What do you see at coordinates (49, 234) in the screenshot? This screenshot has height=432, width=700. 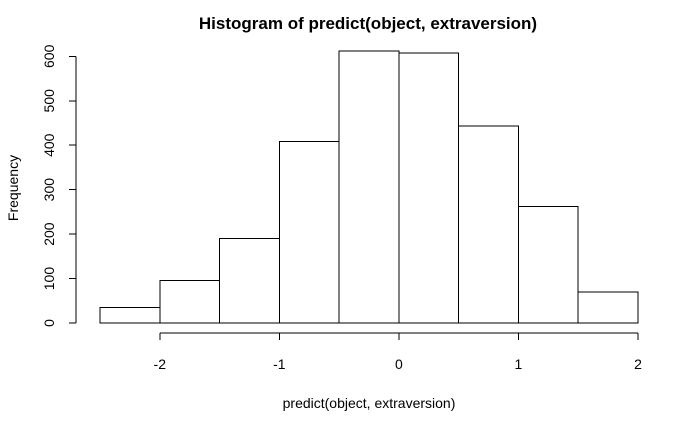 I see `y-tick-label: 200` at bounding box center [49, 234].